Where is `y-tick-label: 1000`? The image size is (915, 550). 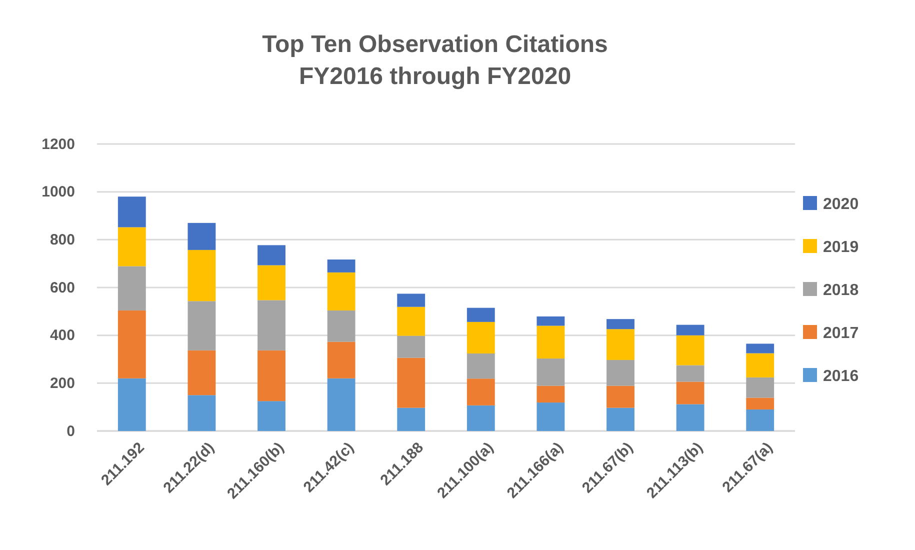
y-tick-label: 1000 is located at coordinates (58, 192).